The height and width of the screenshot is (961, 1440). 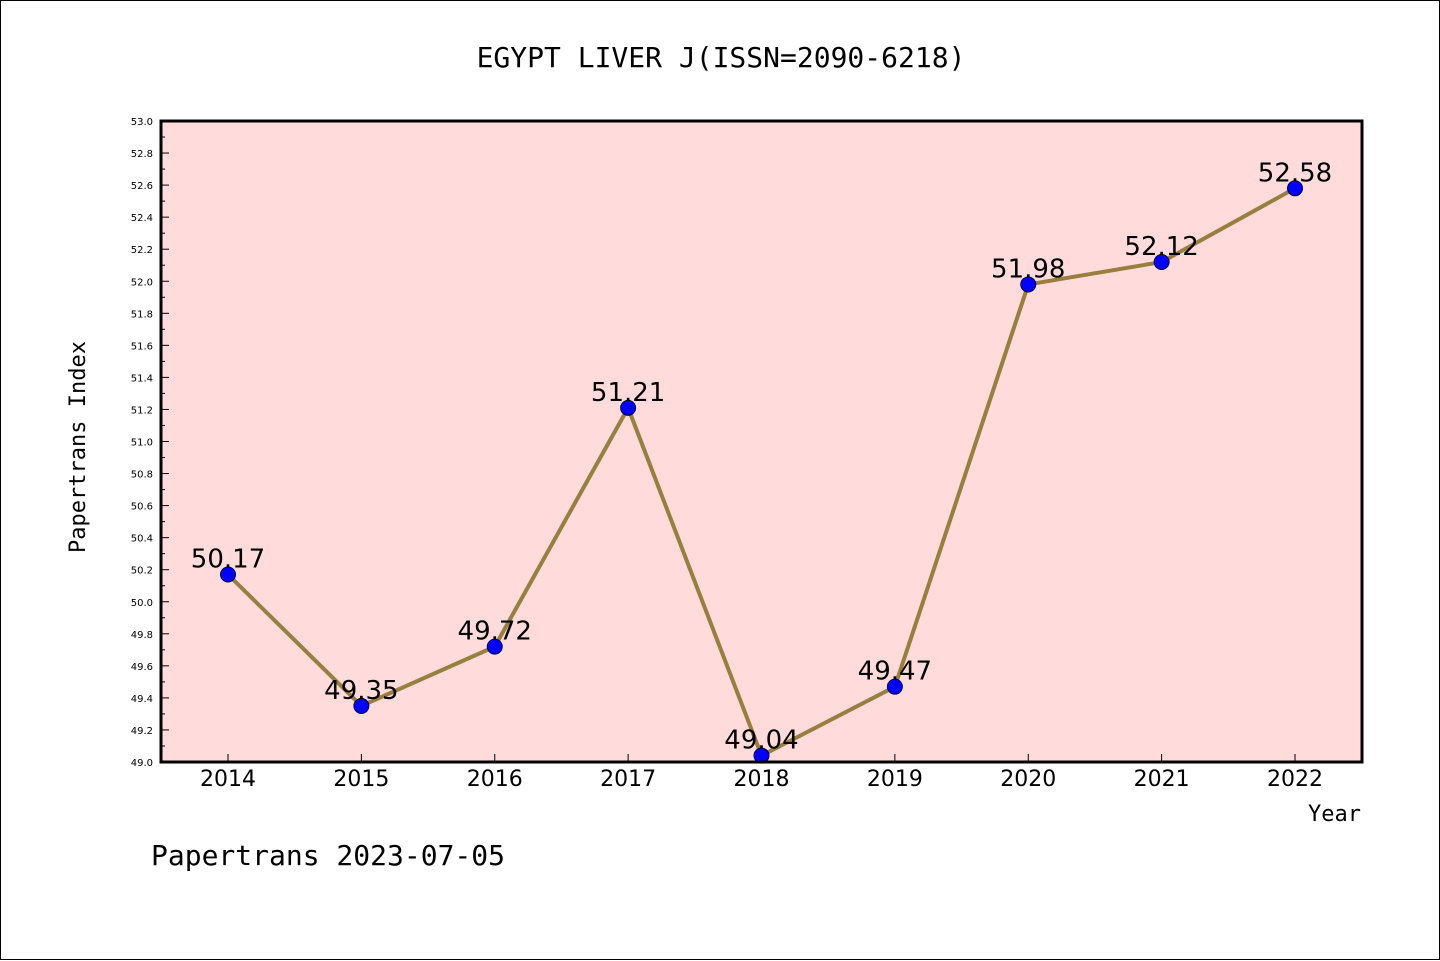 What do you see at coordinates (142, 603) in the screenshot?
I see `y-tick-label: 50.0` at bounding box center [142, 603].